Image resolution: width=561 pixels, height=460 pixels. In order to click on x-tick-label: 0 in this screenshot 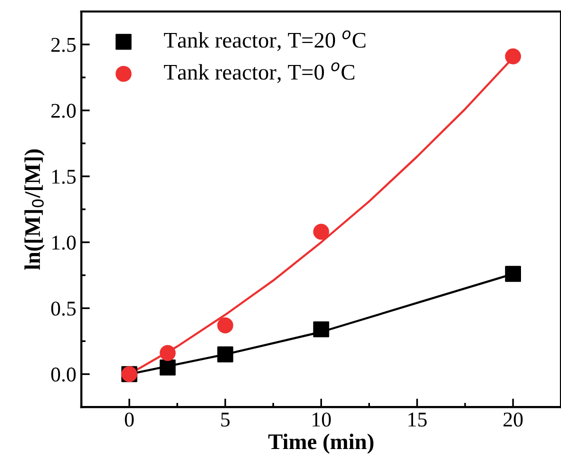, I will do `click(129, 419)`.